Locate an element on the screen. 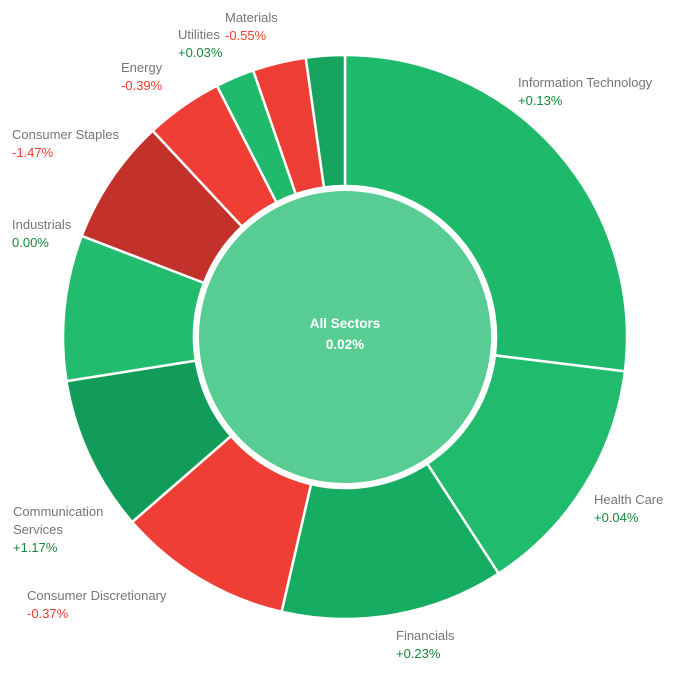 This screenshot has width=691, height=681. sector-label-energy: Energy -0.39% is located at coordinates (141, 77).